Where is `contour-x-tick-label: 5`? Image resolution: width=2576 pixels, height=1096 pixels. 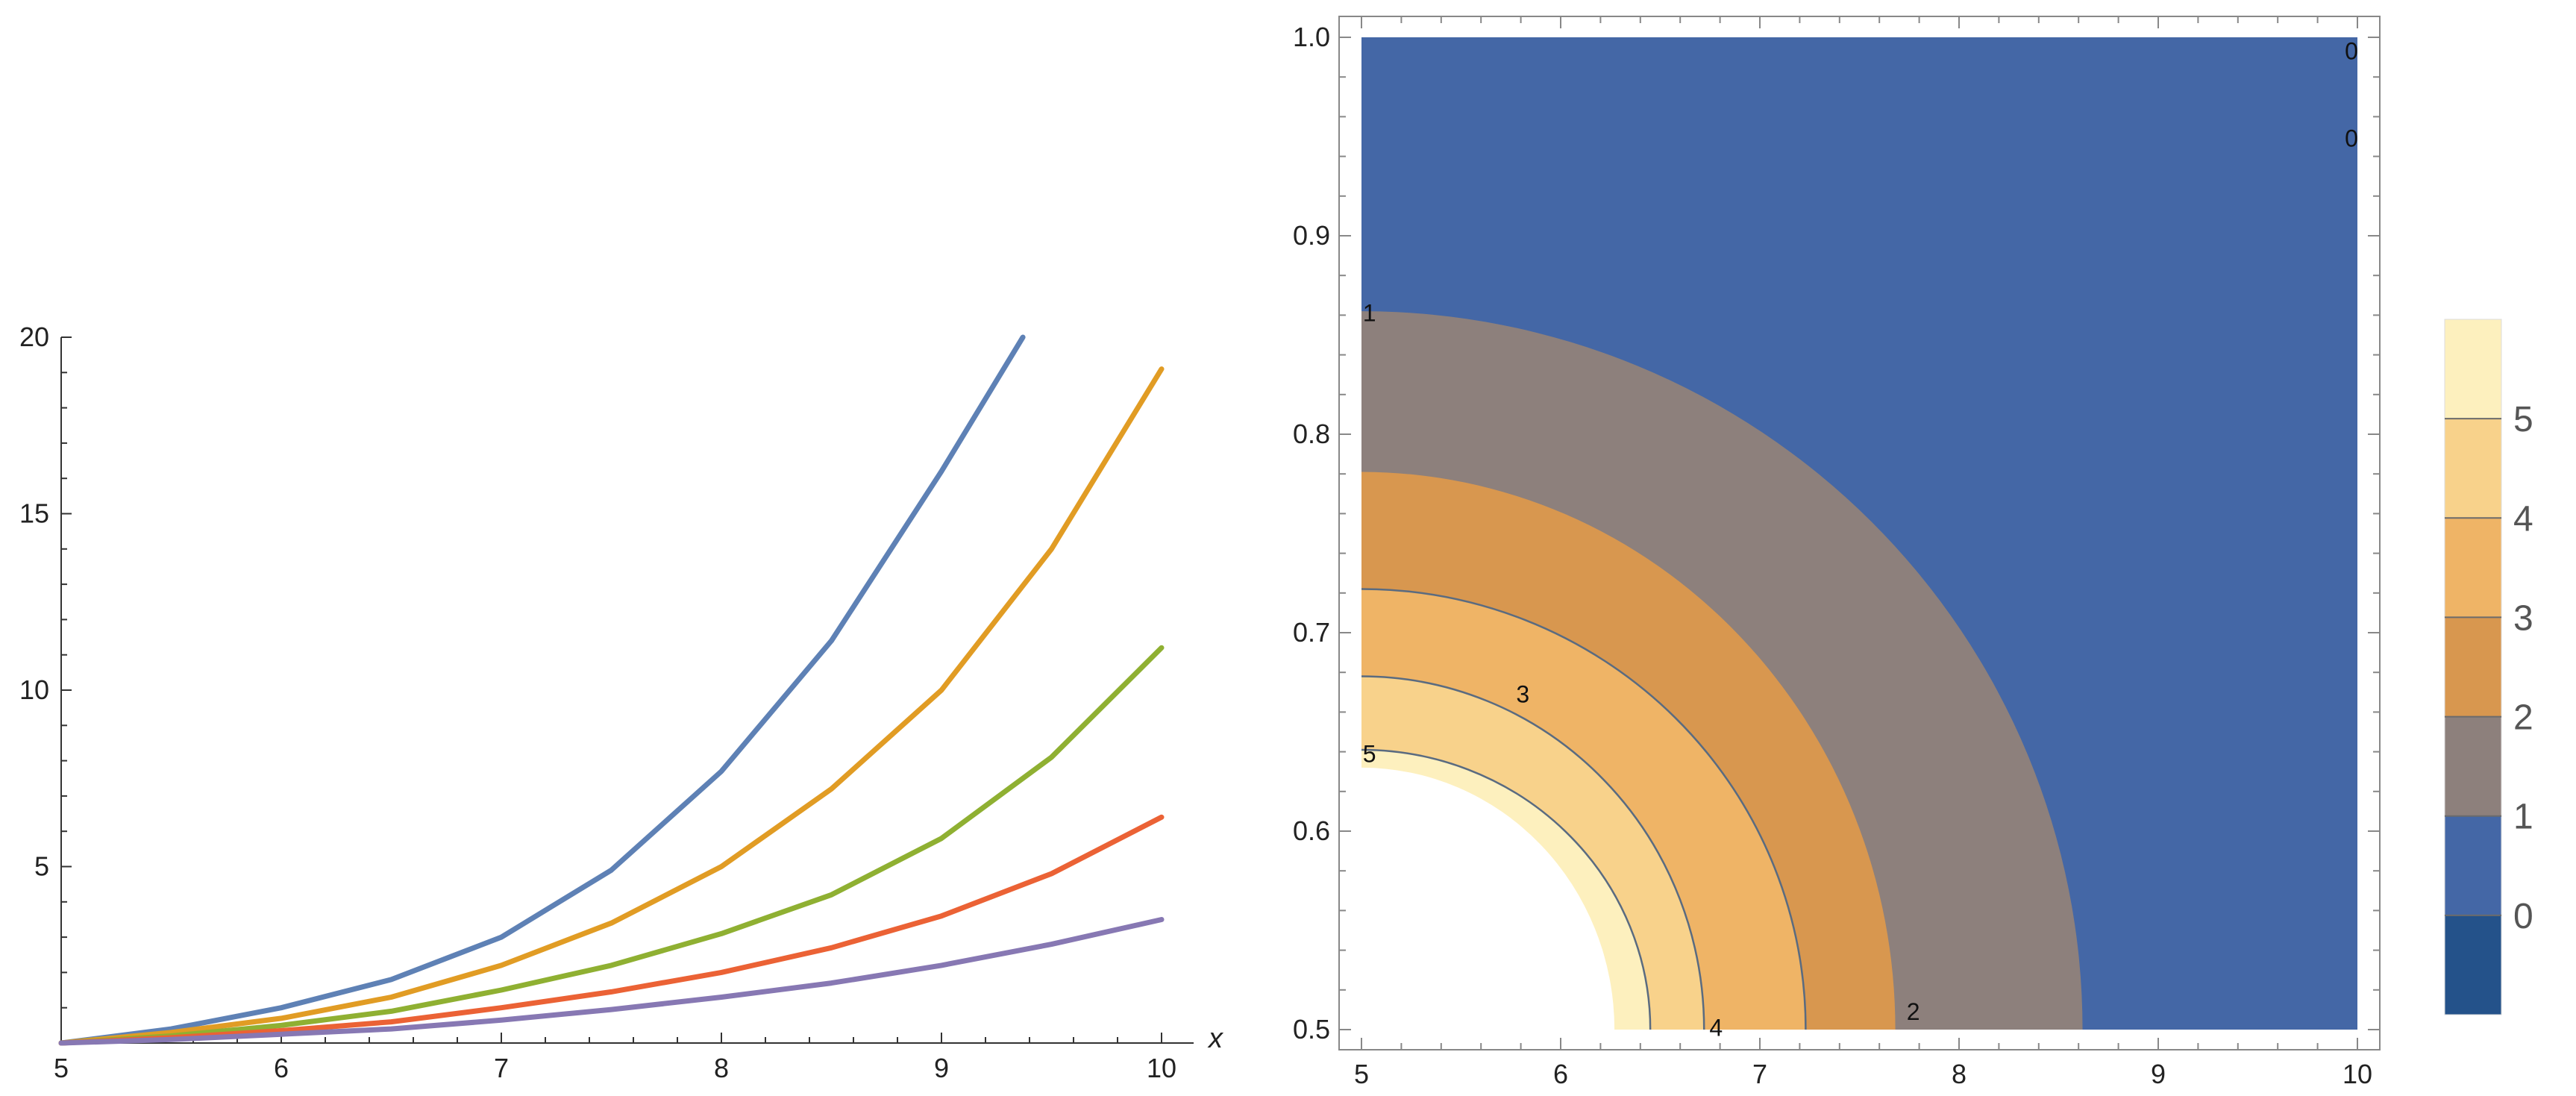
contour-x-tick-label: 5 is located at coordinates (1361, 1074).